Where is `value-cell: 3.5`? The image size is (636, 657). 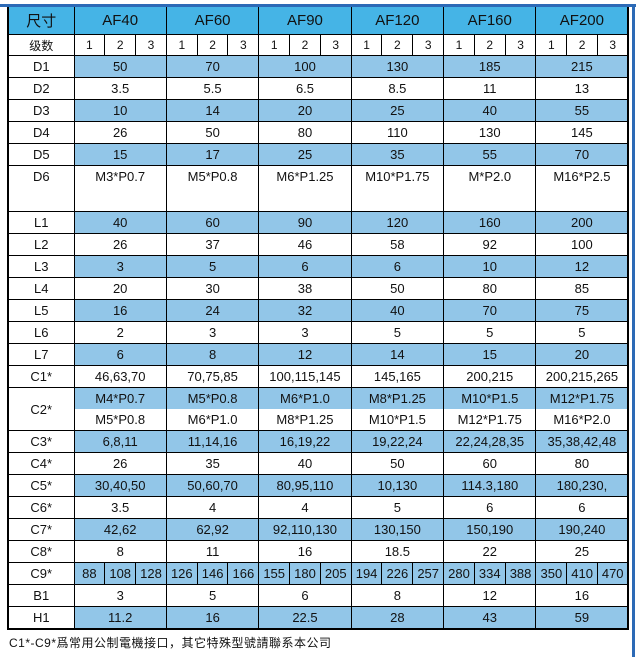 value-cell: 3.5 is located at coordinates (120, 507).